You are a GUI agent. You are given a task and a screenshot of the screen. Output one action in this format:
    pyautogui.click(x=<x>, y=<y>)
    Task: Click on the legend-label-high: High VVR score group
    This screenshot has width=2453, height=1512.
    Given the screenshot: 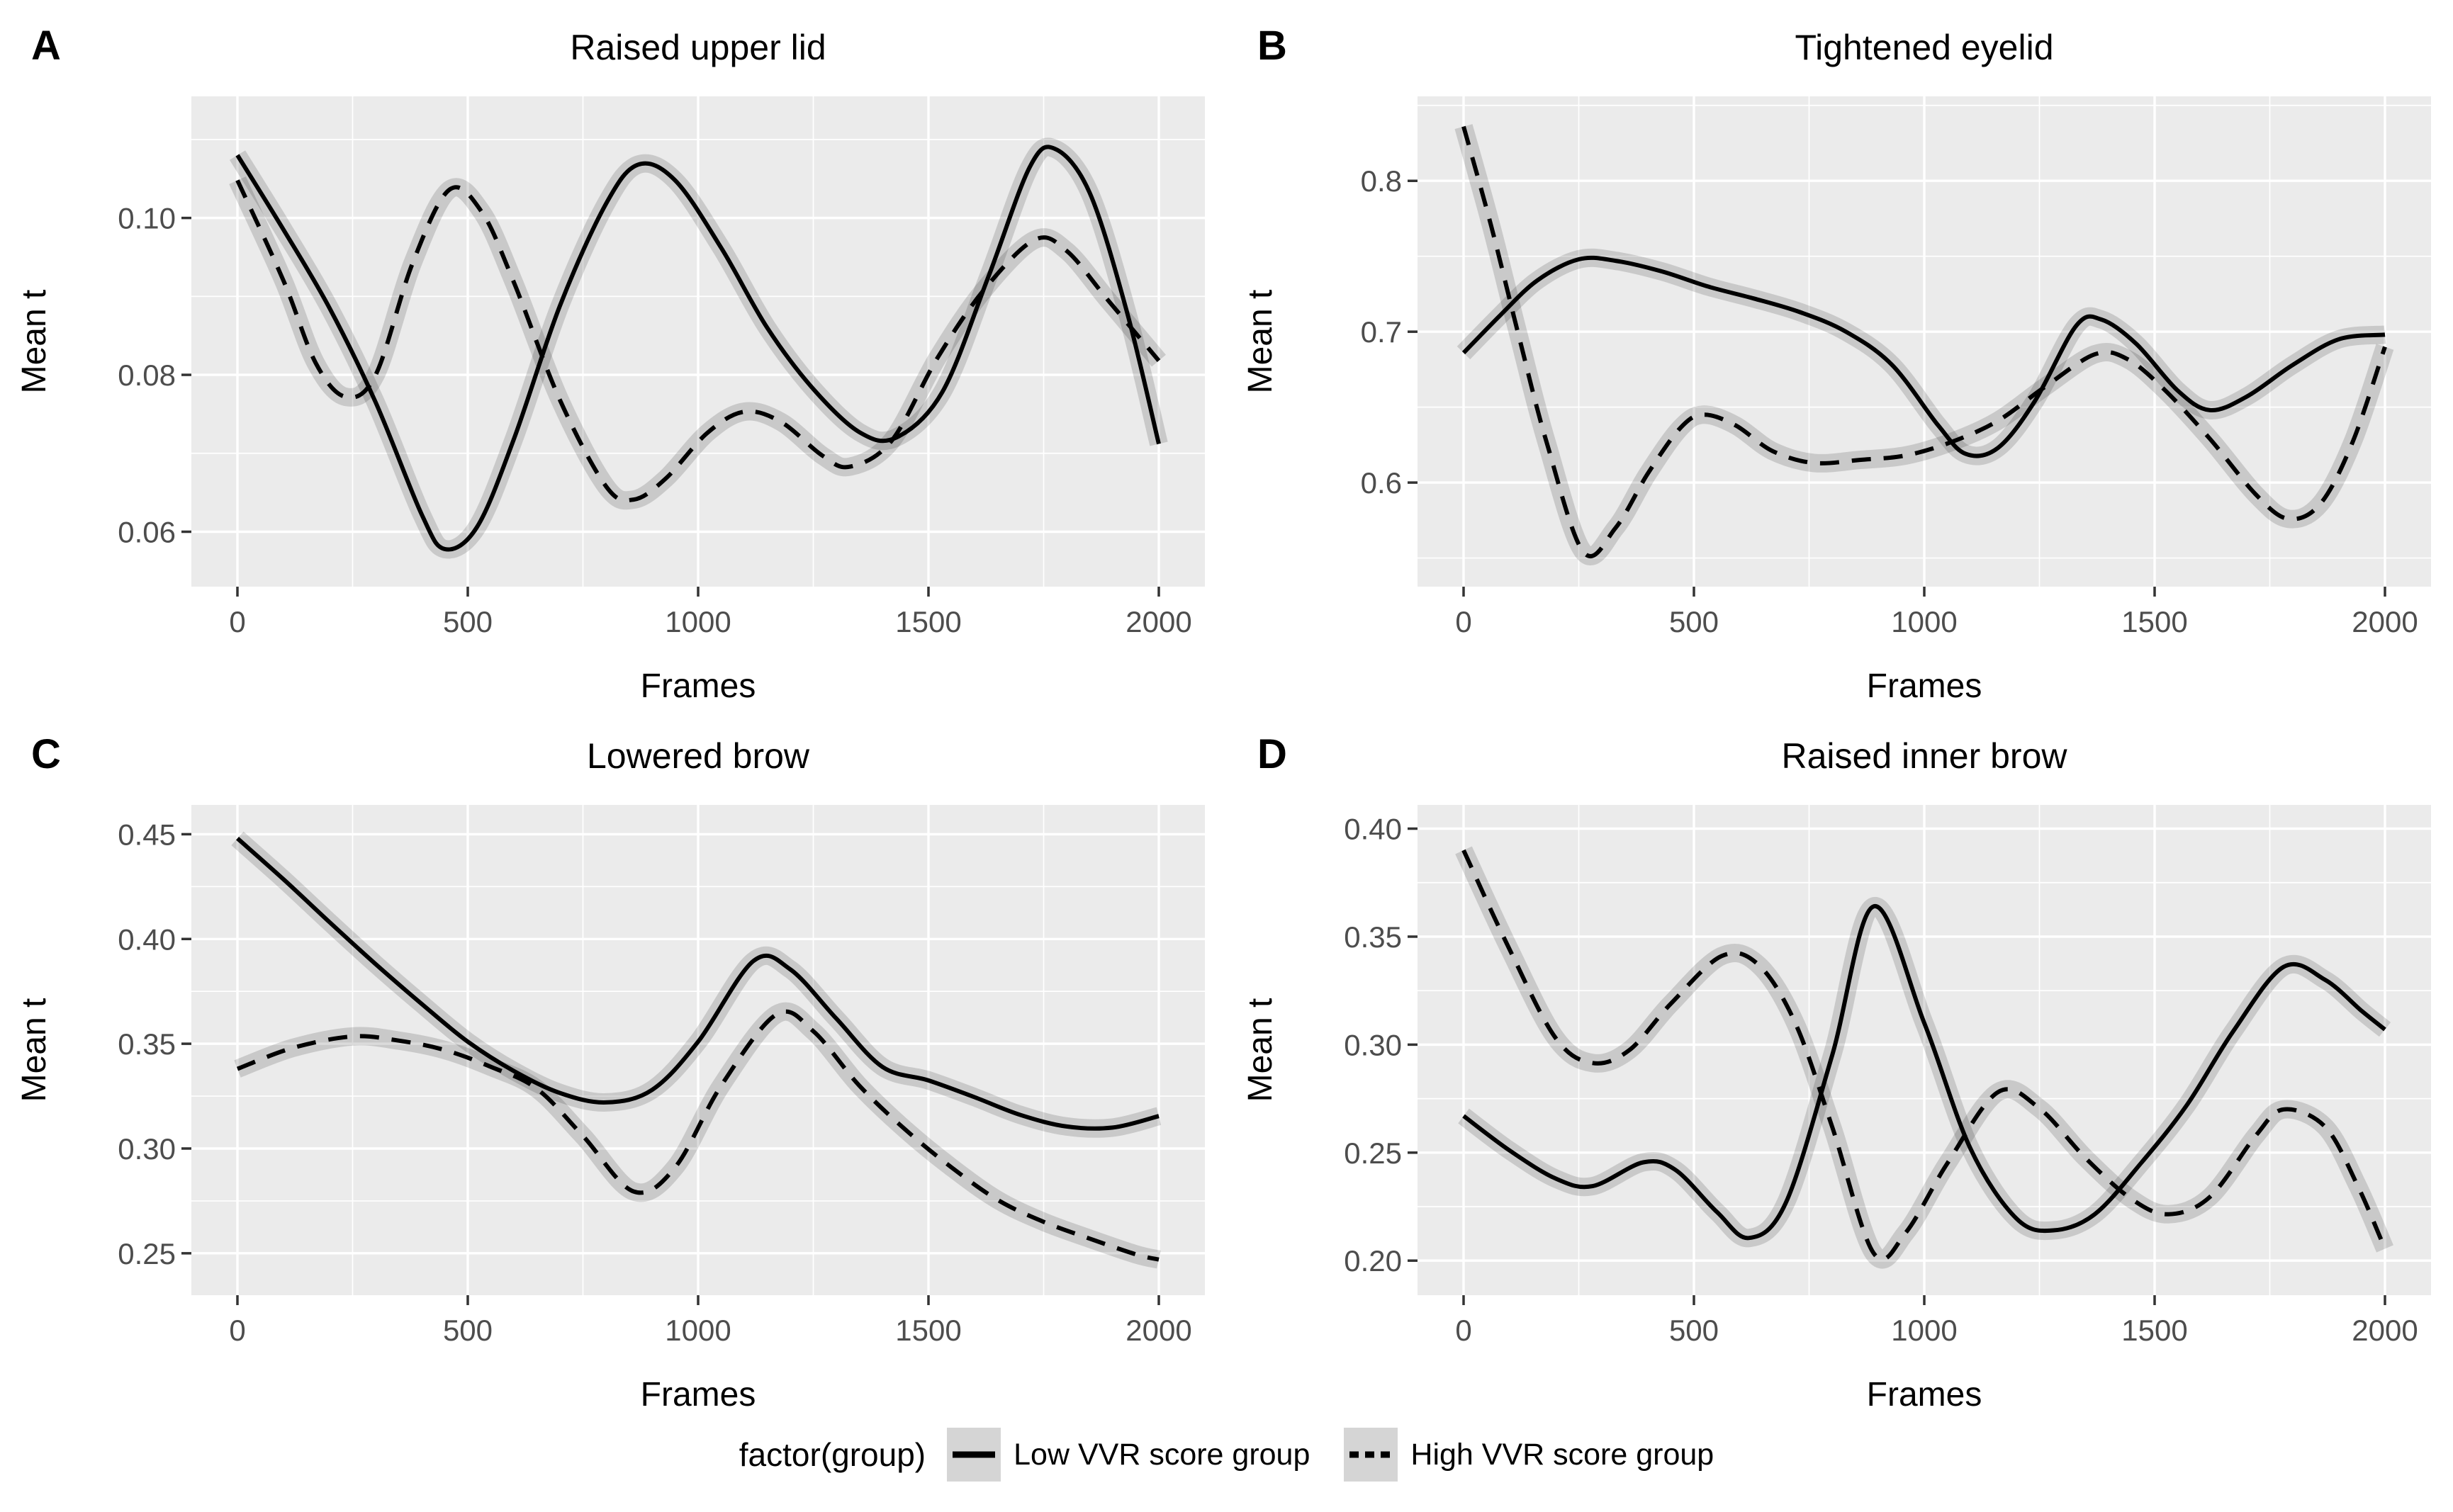 What is the action you would take?
    pyautogui.click(x=1562, y=1454)
    